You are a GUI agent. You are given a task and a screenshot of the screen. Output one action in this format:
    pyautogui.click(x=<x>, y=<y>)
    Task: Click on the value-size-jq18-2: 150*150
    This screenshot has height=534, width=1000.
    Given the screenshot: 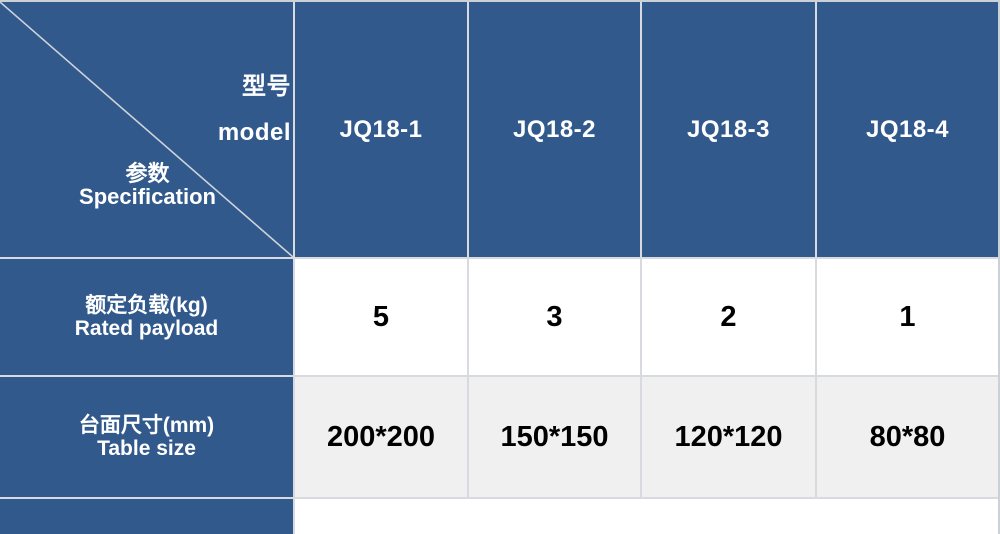 What is the action you would take?
    pyautogui.click(x=554, y=437)
    